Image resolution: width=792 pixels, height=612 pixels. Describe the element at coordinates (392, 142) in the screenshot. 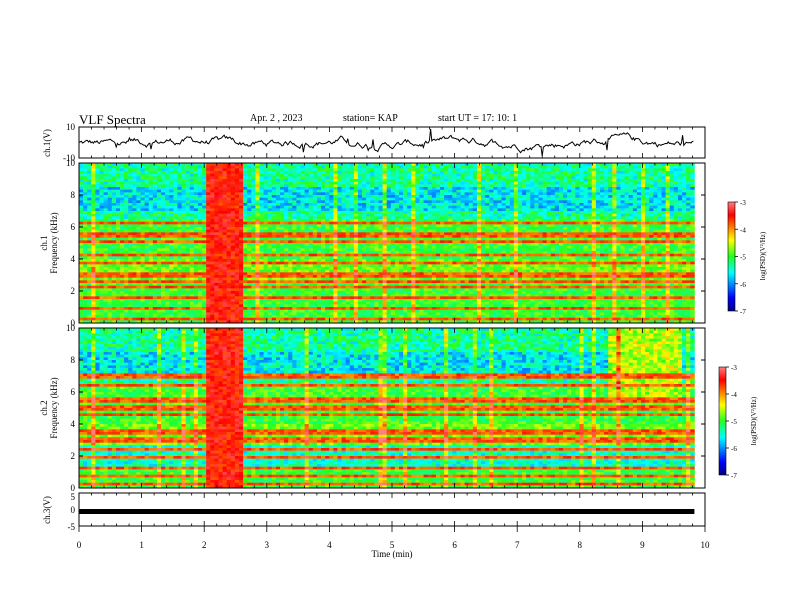

I see `ch1-waveform-frame` at that location.